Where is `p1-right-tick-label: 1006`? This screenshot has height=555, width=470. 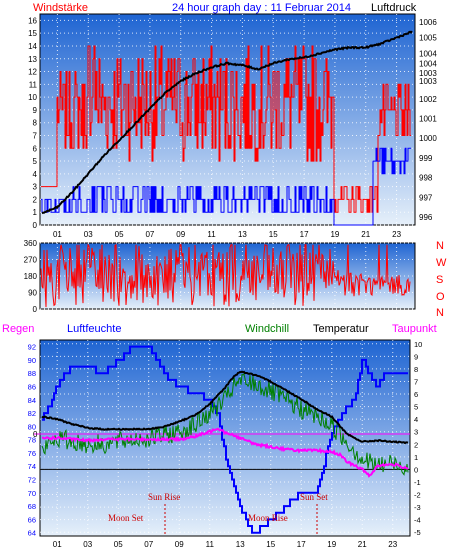
p1-right-tick-label: 1006 is located at coordinates (428, 22).